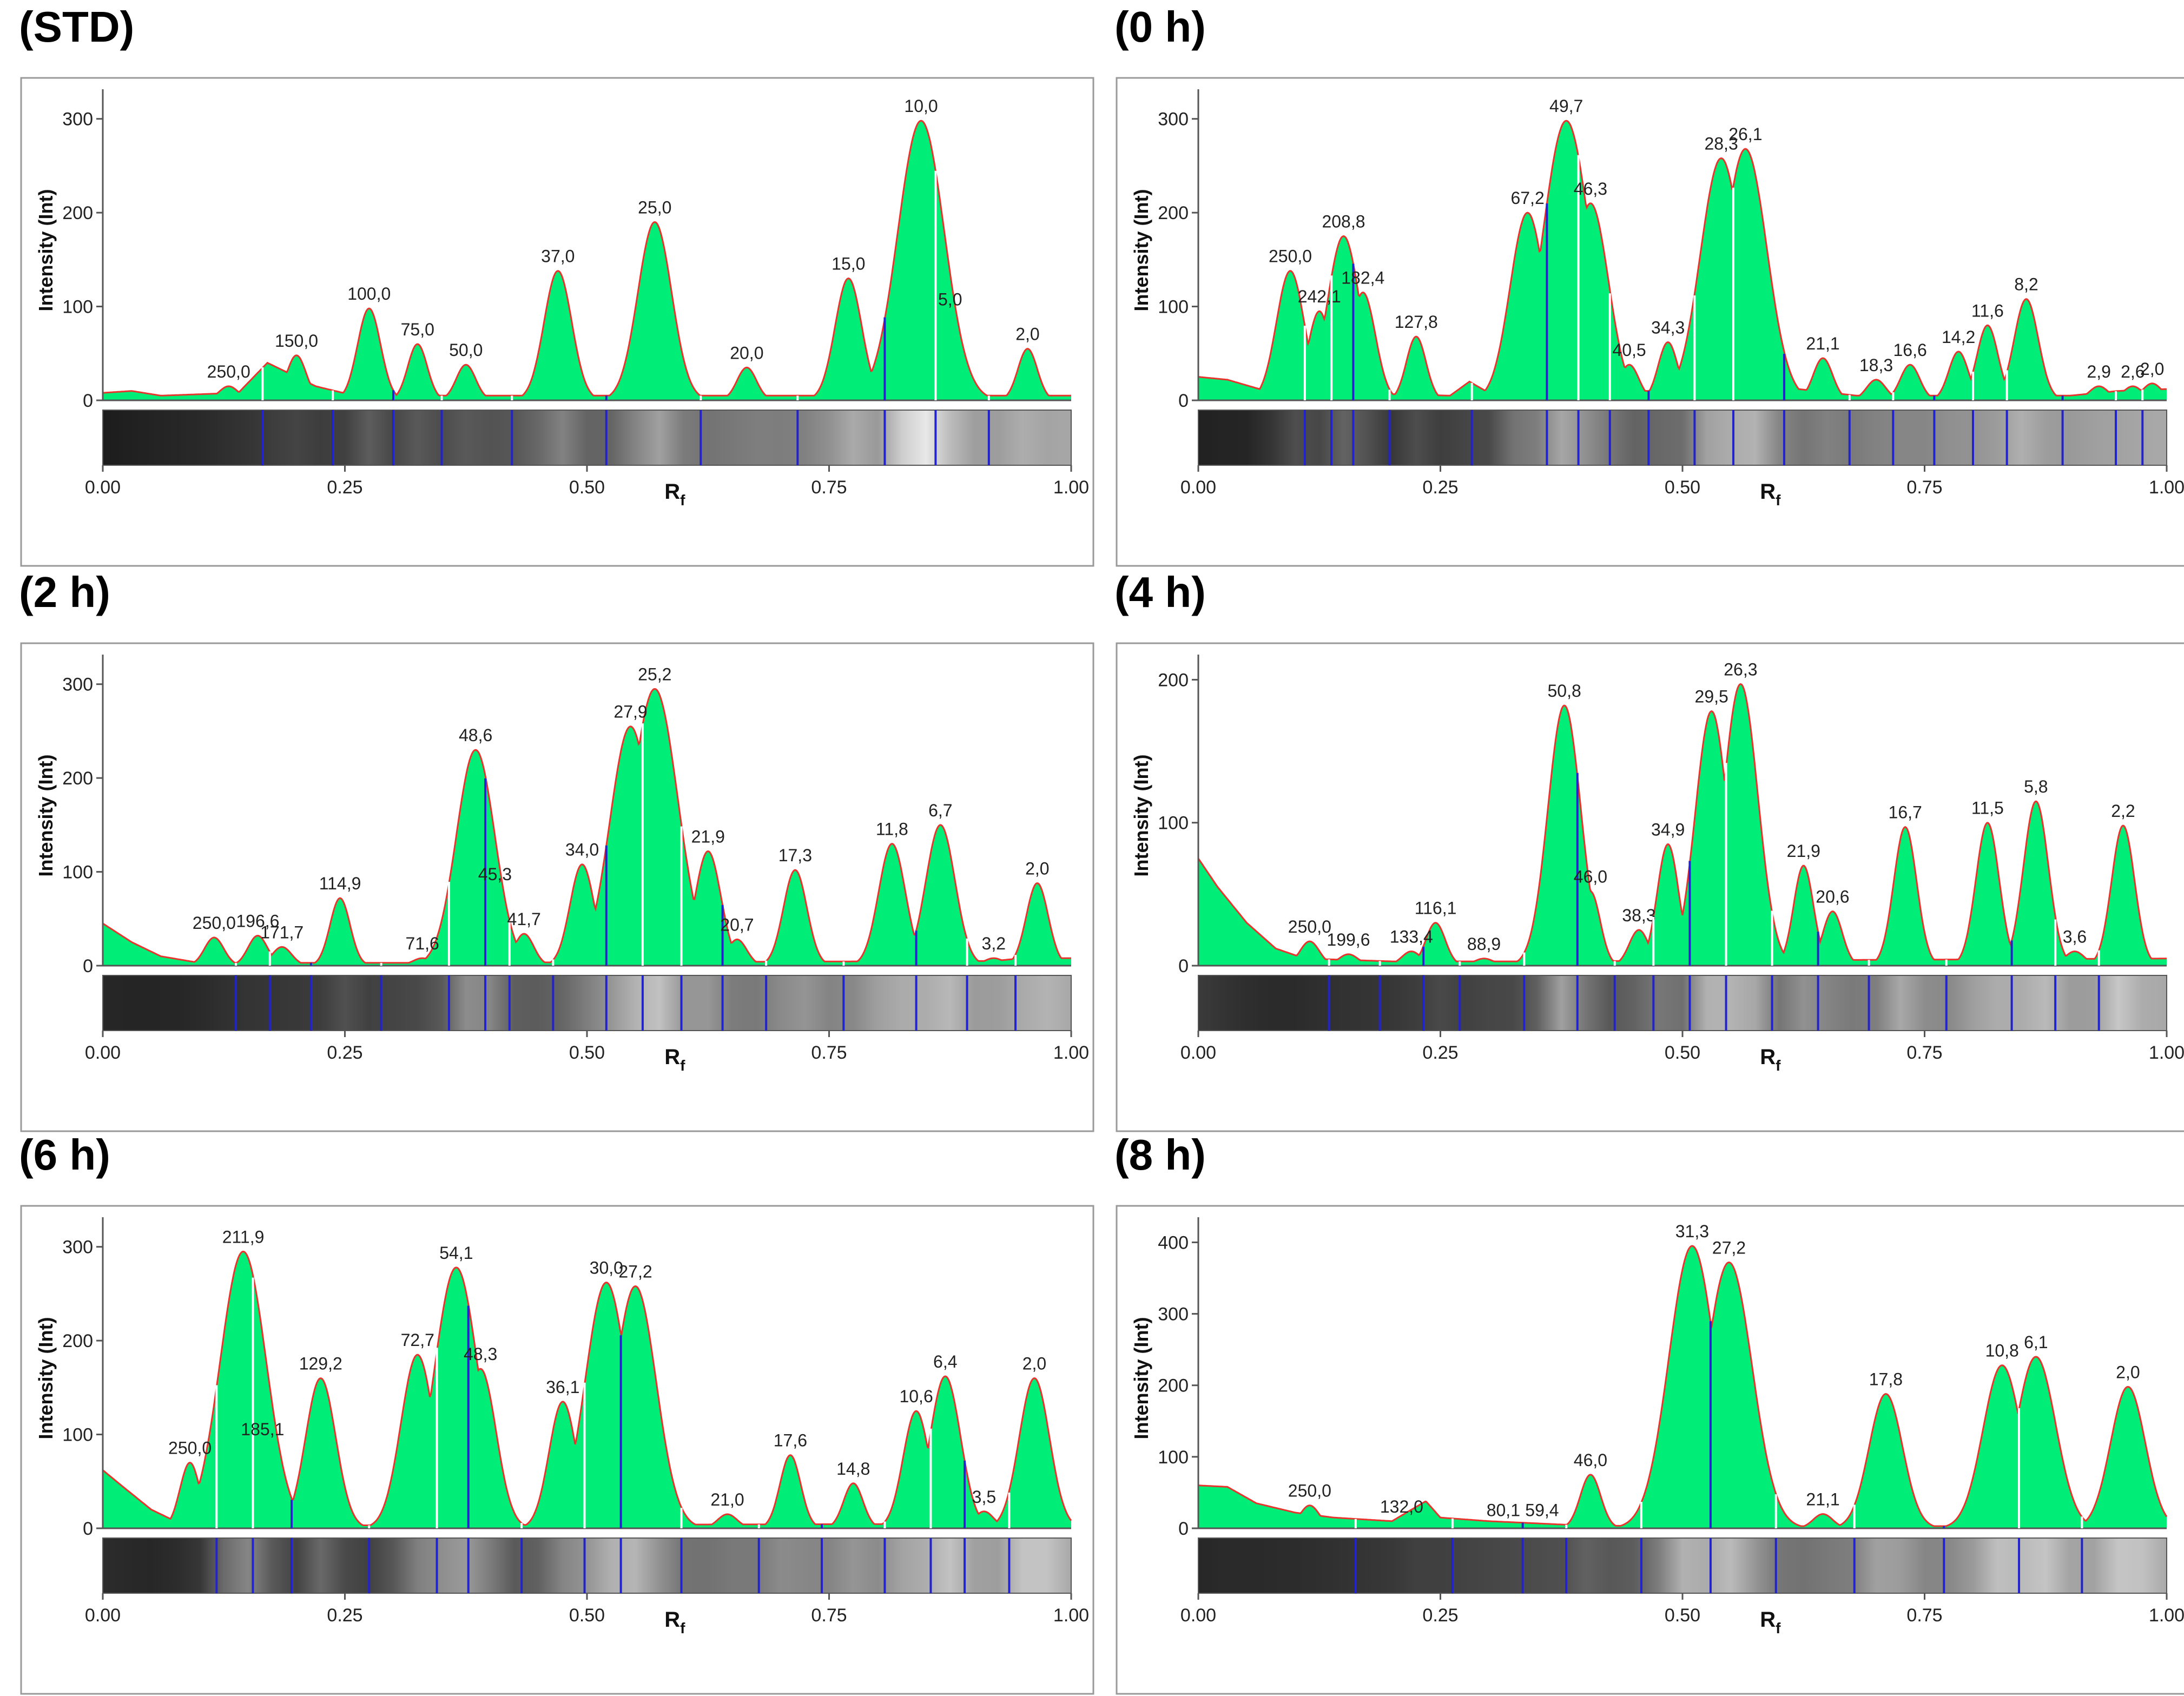 The height and width of the screenshot is (1696, 2184). What do you see at coordinates (945, 1361) in the screenshot?
I see `peak-label: 6,4` at bounding box center [945, 1361].